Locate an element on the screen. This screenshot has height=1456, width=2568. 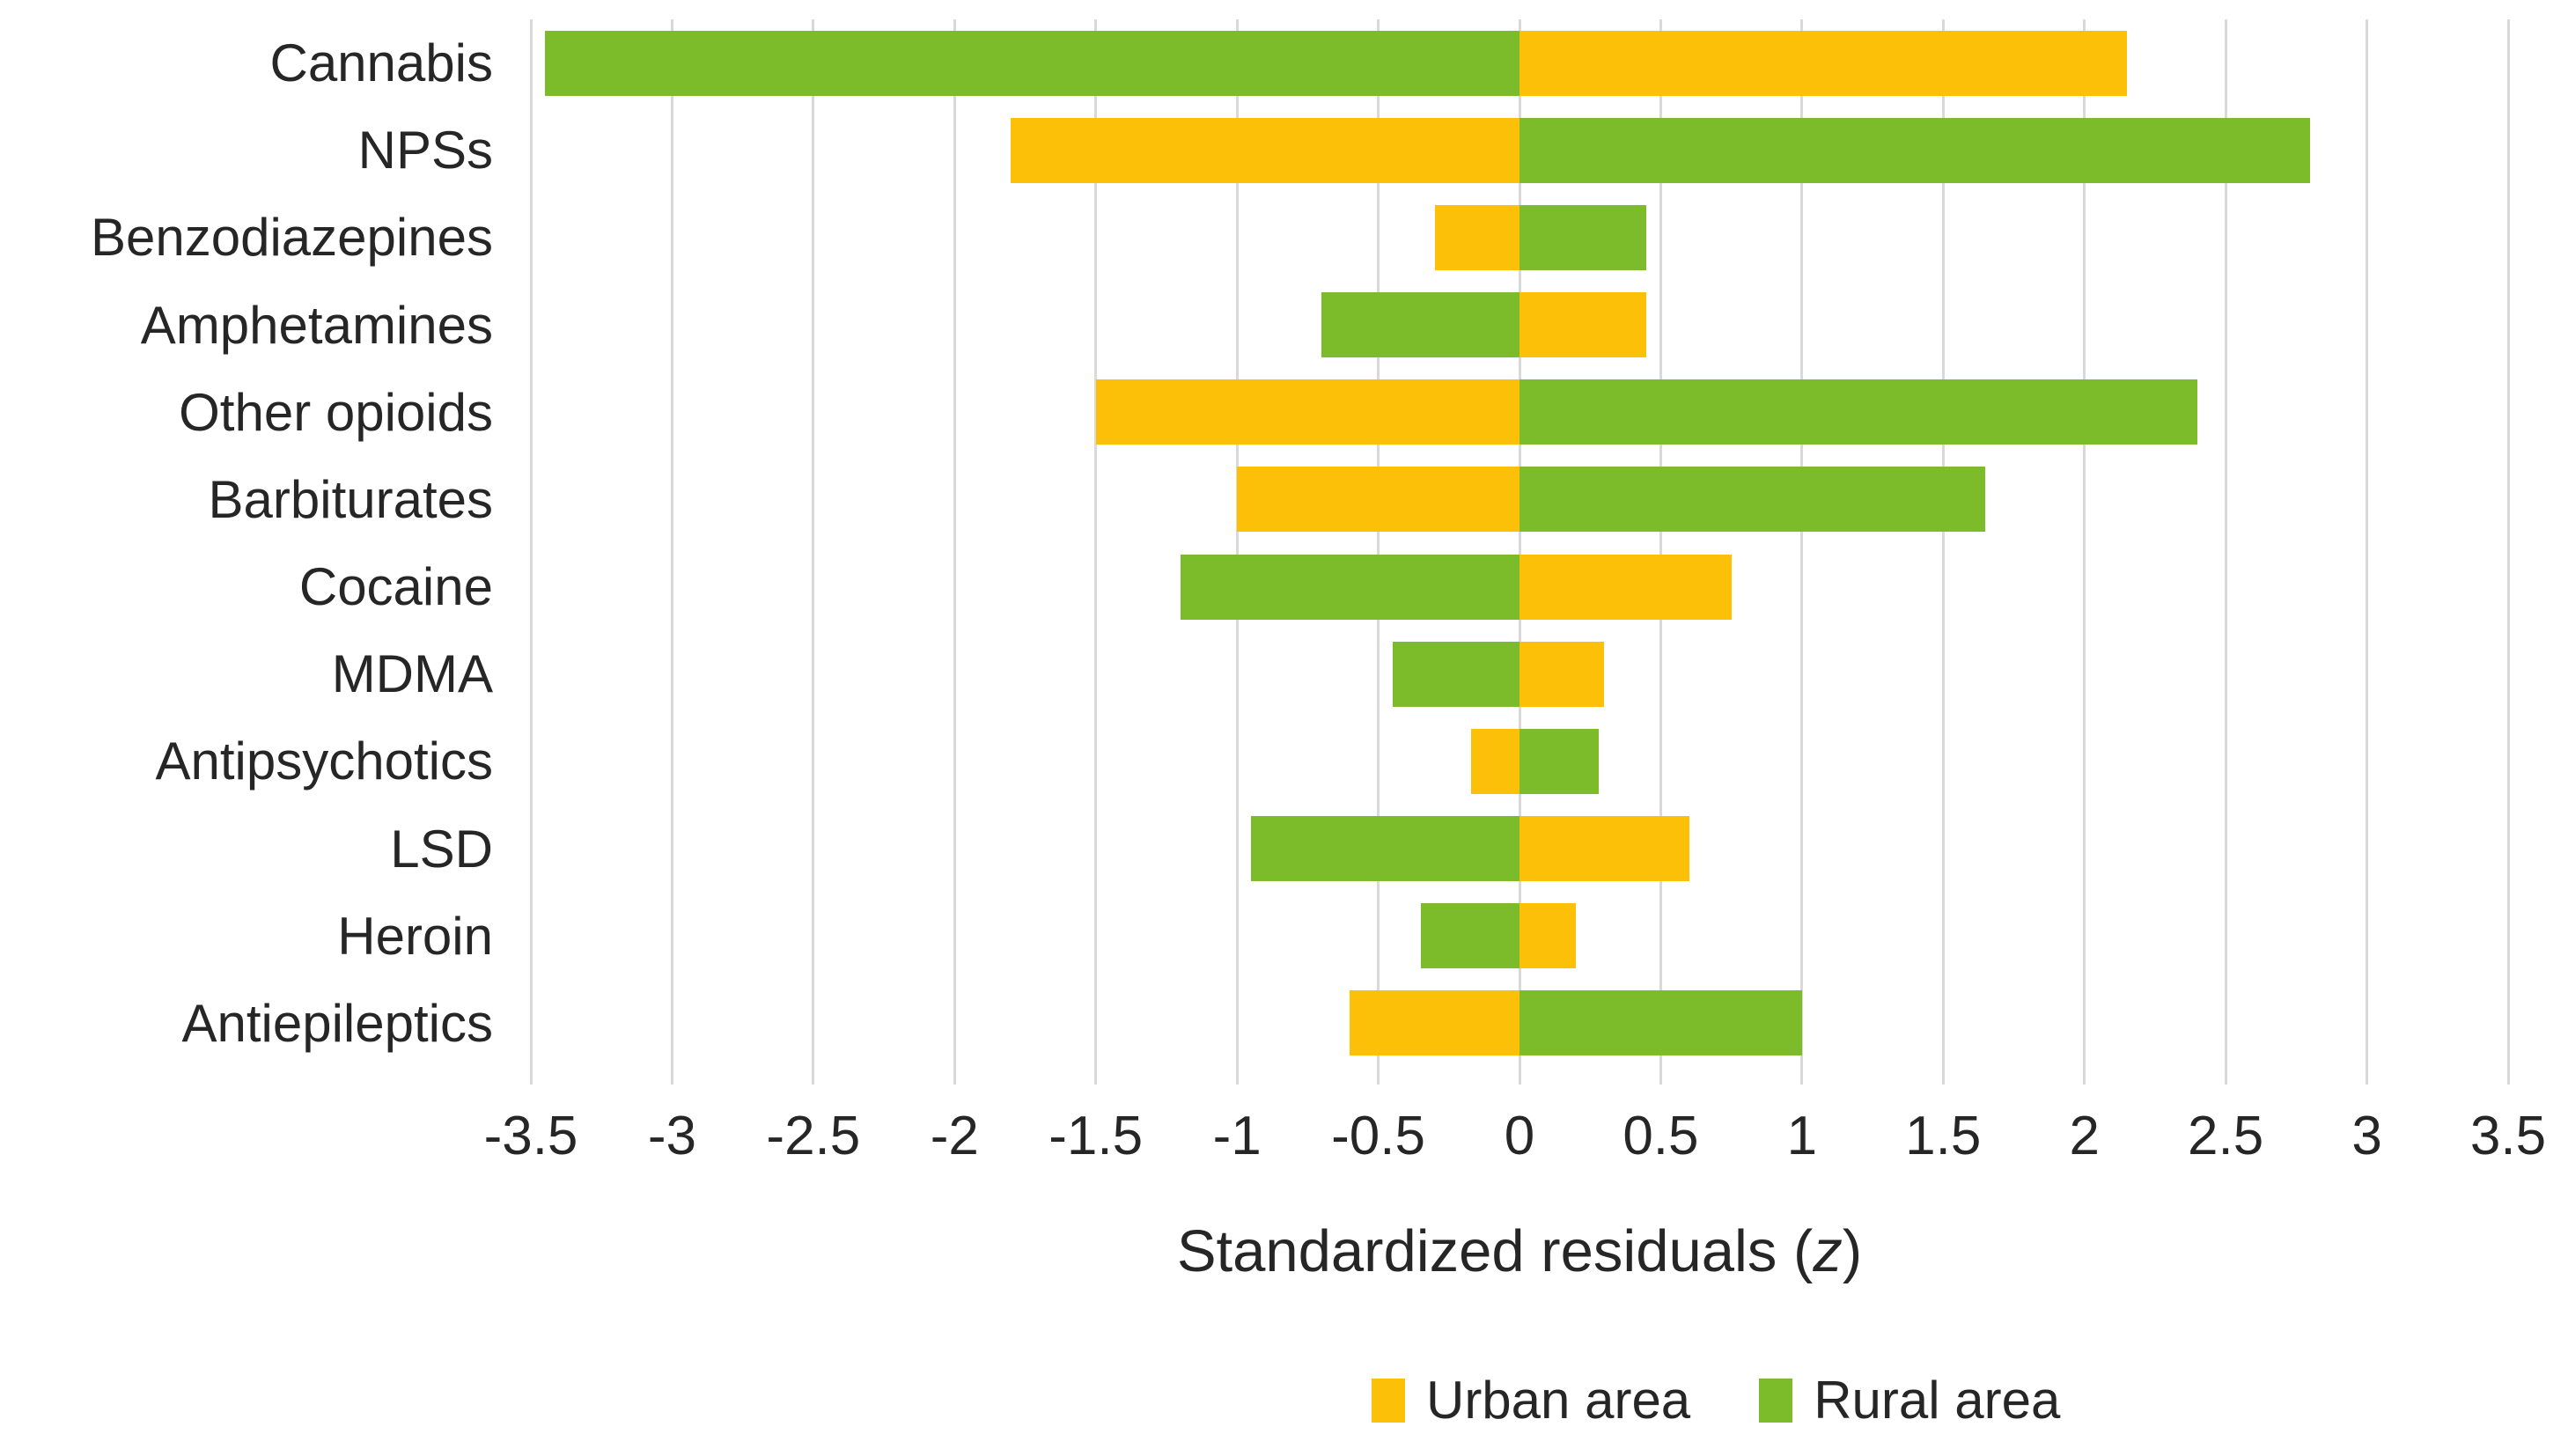
legend-item-urban: Urban area is located at coordinates (1531, 1400).